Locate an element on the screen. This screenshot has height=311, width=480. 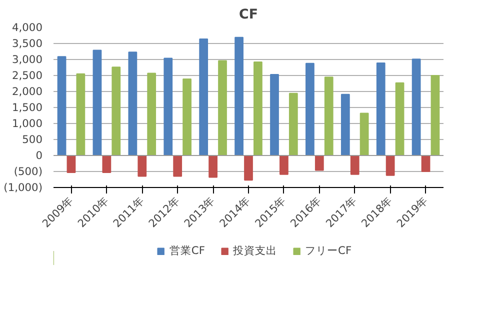
y-tick-label: 2,500 is located at coordinates (27, 75).